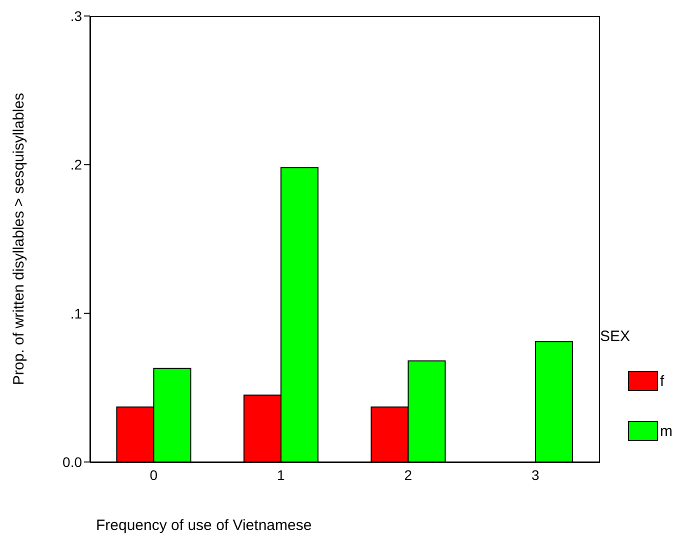 Image resolution: width=677 pixels, height=548 pixels. I want to click on legend-title: SEX, so click(616, 336).